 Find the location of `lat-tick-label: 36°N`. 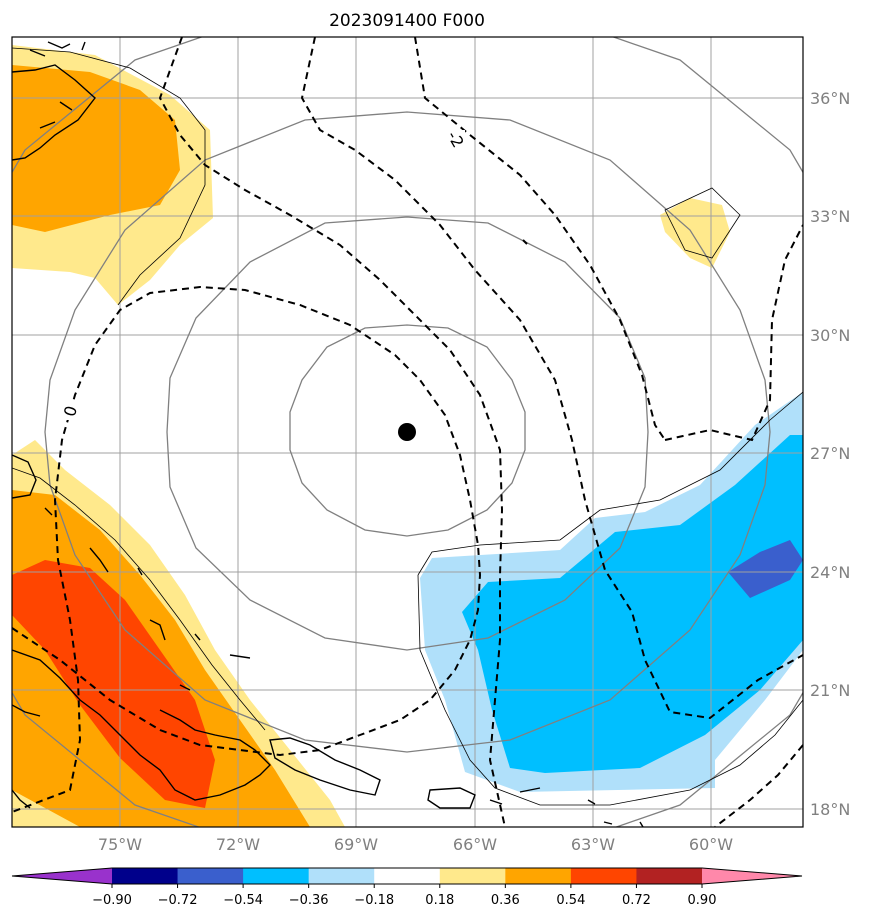

lat-tick-label: 36°N is located at coordinates (830, 98).